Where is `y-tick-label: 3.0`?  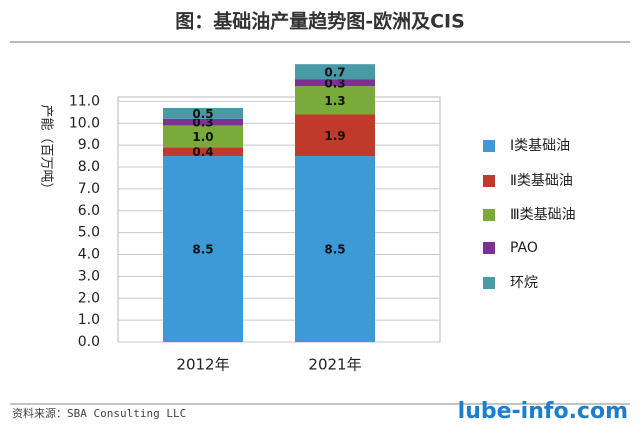 y-tick-label: 3.0 is located at coordinates (89, 276).